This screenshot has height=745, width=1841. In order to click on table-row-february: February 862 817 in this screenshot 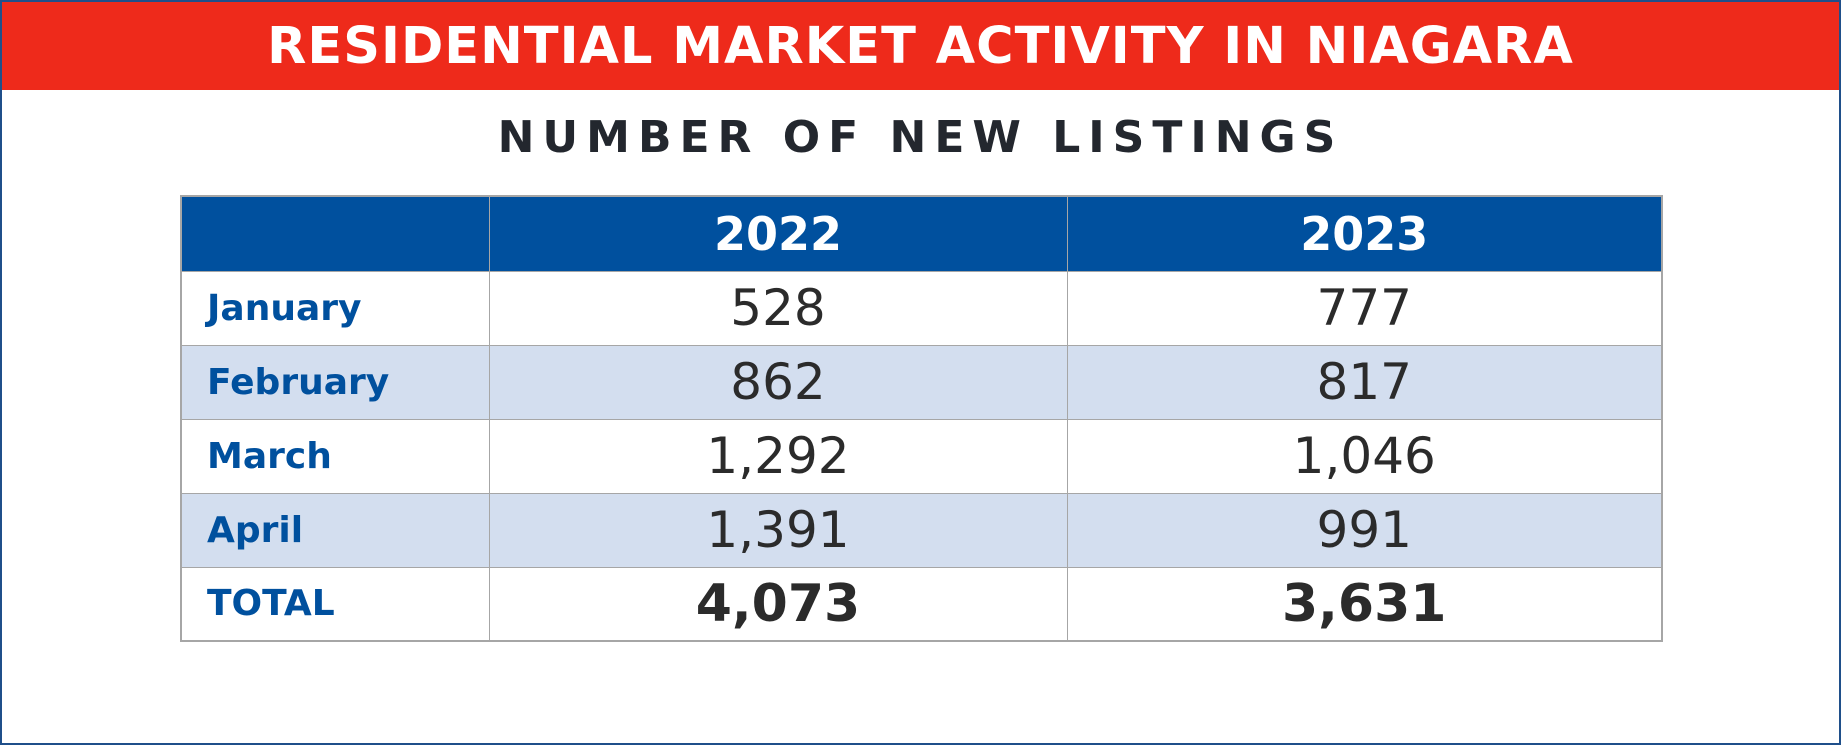, I will do `click(921, 382)`.